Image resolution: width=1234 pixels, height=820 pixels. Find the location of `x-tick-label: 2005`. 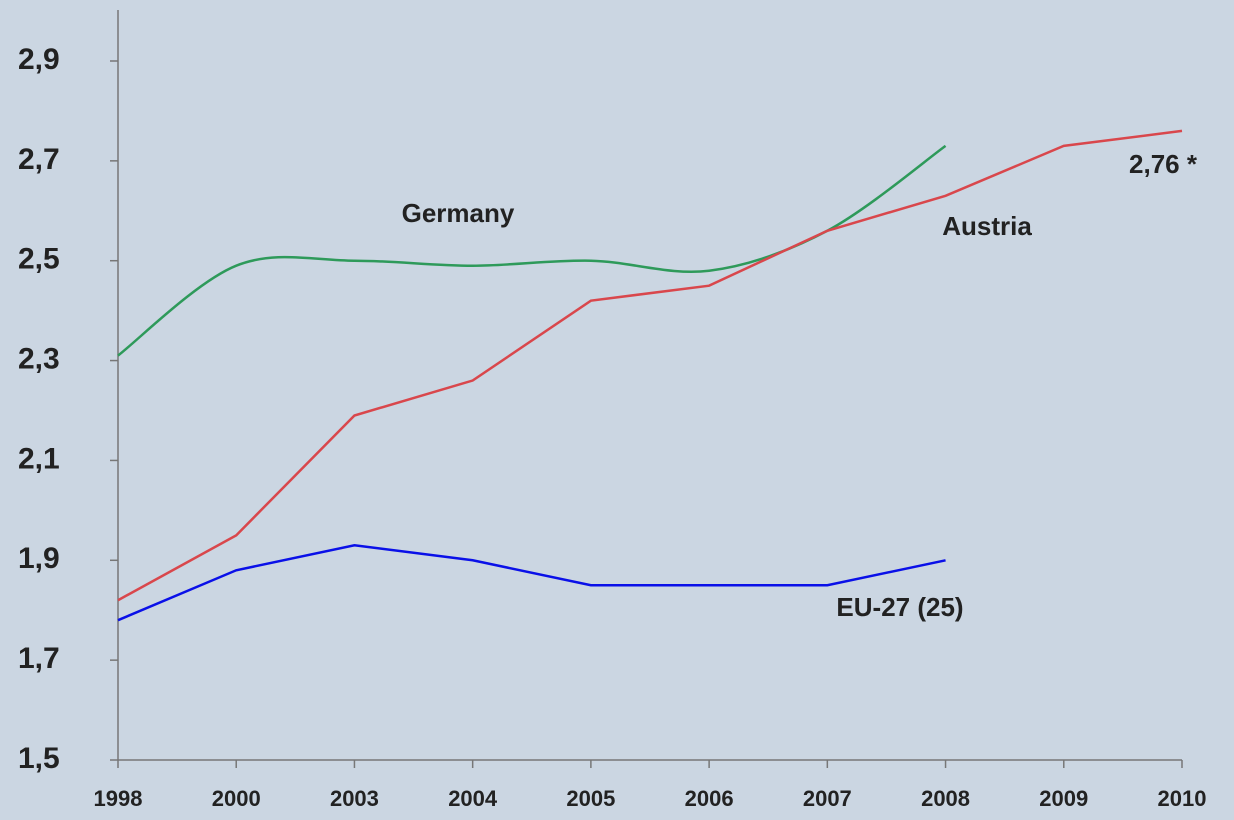

x-tick-label: 2005 is located at coordinates (590, 798).